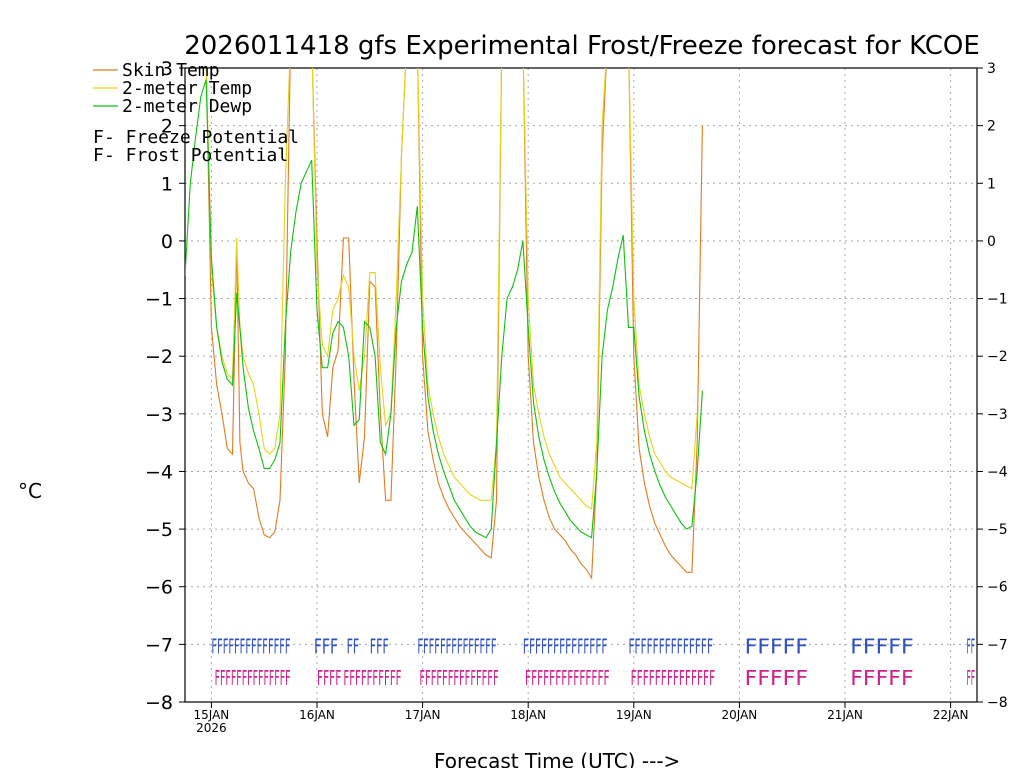  Describe the element at coordinates (991, 242) in the screenshot. I see `y-tick-label-right: 0` at that location.